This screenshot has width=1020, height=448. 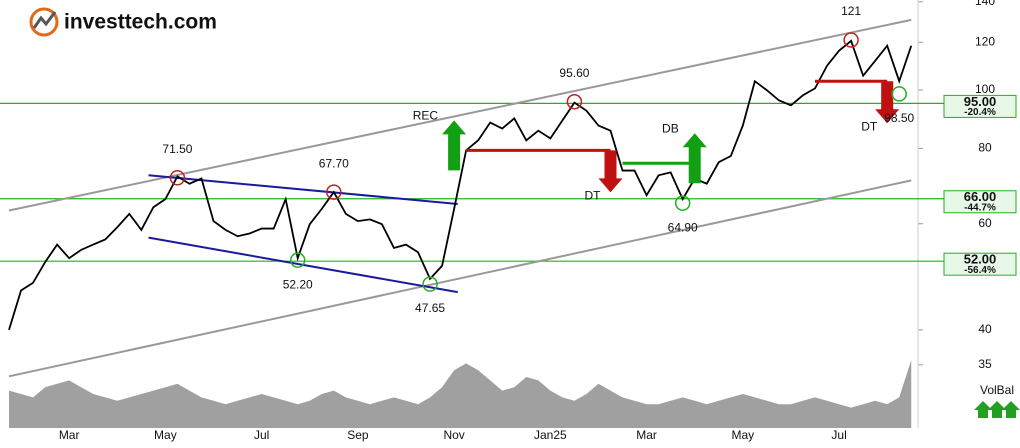 What do you see at coordinates (985, 4) in the screenshot?
I see `y-tick-label: 140` at bounding box center [985, 4].